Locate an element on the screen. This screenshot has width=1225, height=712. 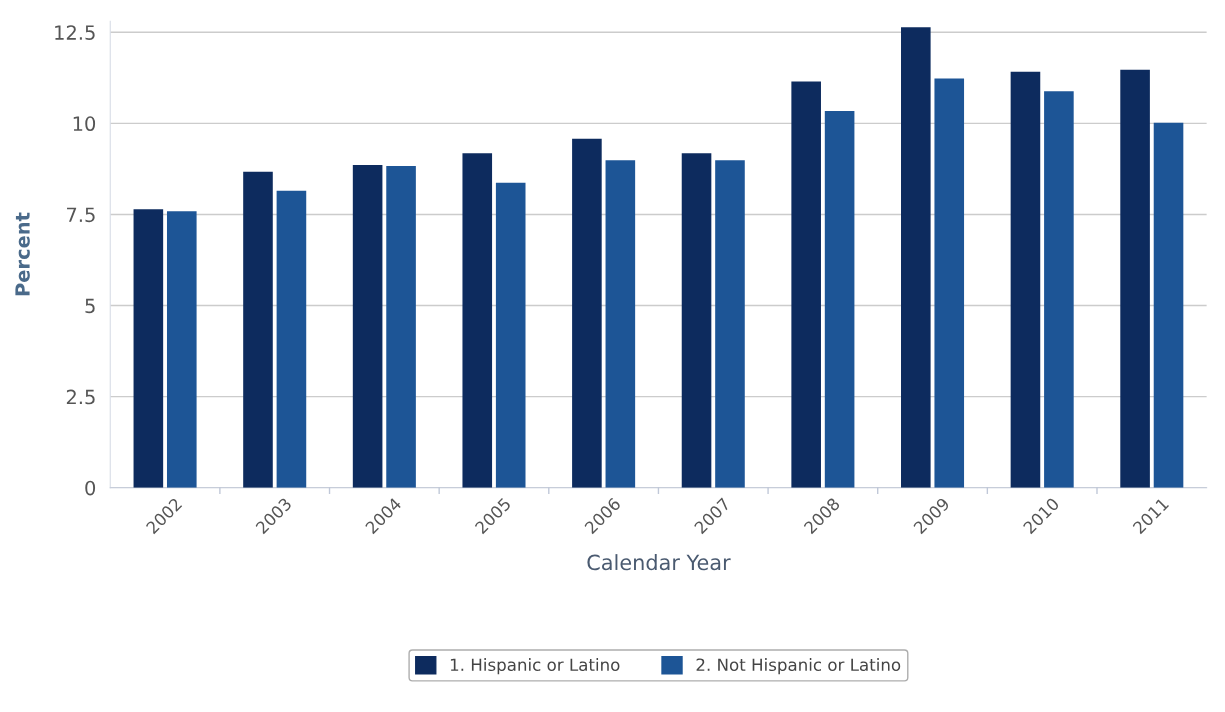
y-tick-label: 2.5 is located at coordinates (80, 397).